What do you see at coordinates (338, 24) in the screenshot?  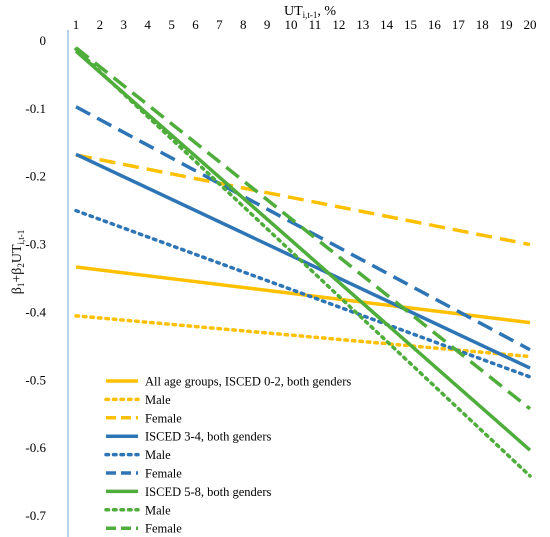 I see `x-tick-label: 12` at bounding box center [338, 24].